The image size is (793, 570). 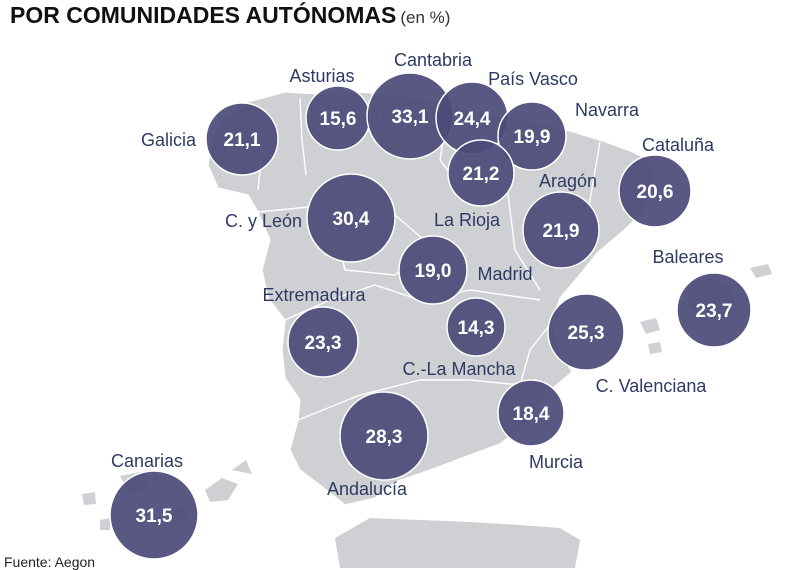 I want to click on bubble-baleares, so click(x=714, y=310).